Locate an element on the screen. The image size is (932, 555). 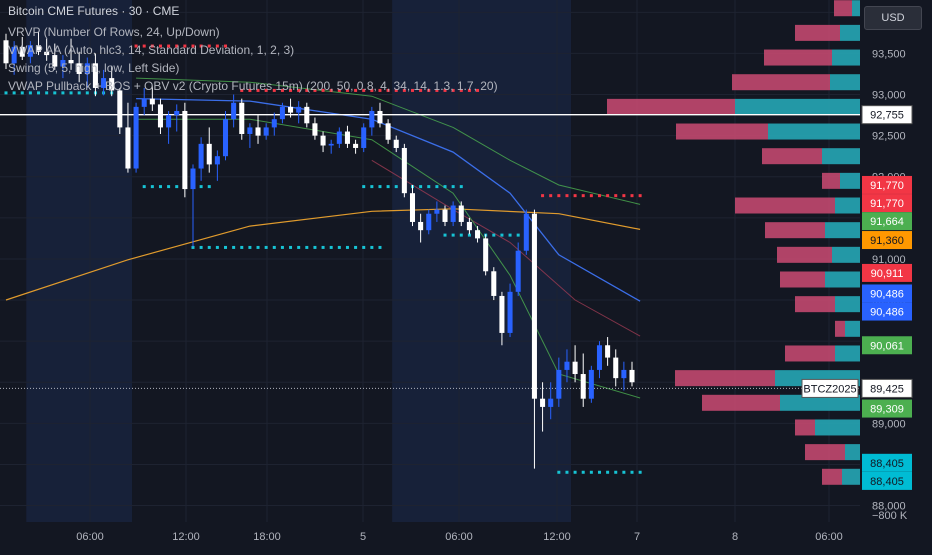
price-label-text: 91,664 is located at coordinates (887, 222).